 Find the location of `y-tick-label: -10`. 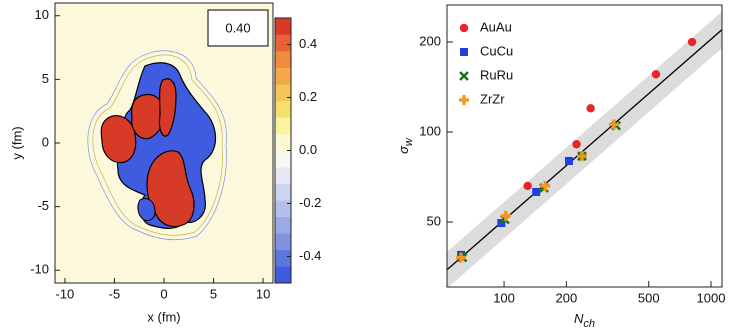

y-tick-label: -10 is located at coordinates (39, 269).